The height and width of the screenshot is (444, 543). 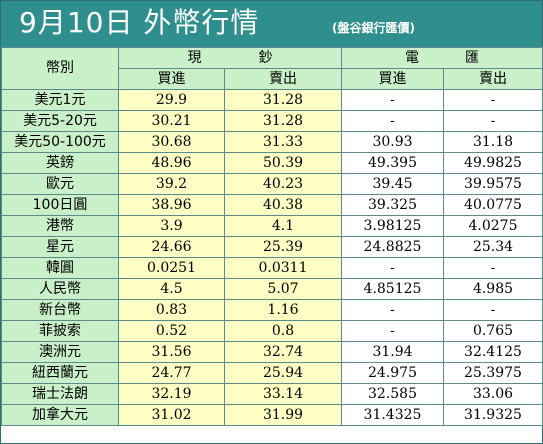 I want to click on cash-buy-cell: 30.21, so click(x=171, y=121).